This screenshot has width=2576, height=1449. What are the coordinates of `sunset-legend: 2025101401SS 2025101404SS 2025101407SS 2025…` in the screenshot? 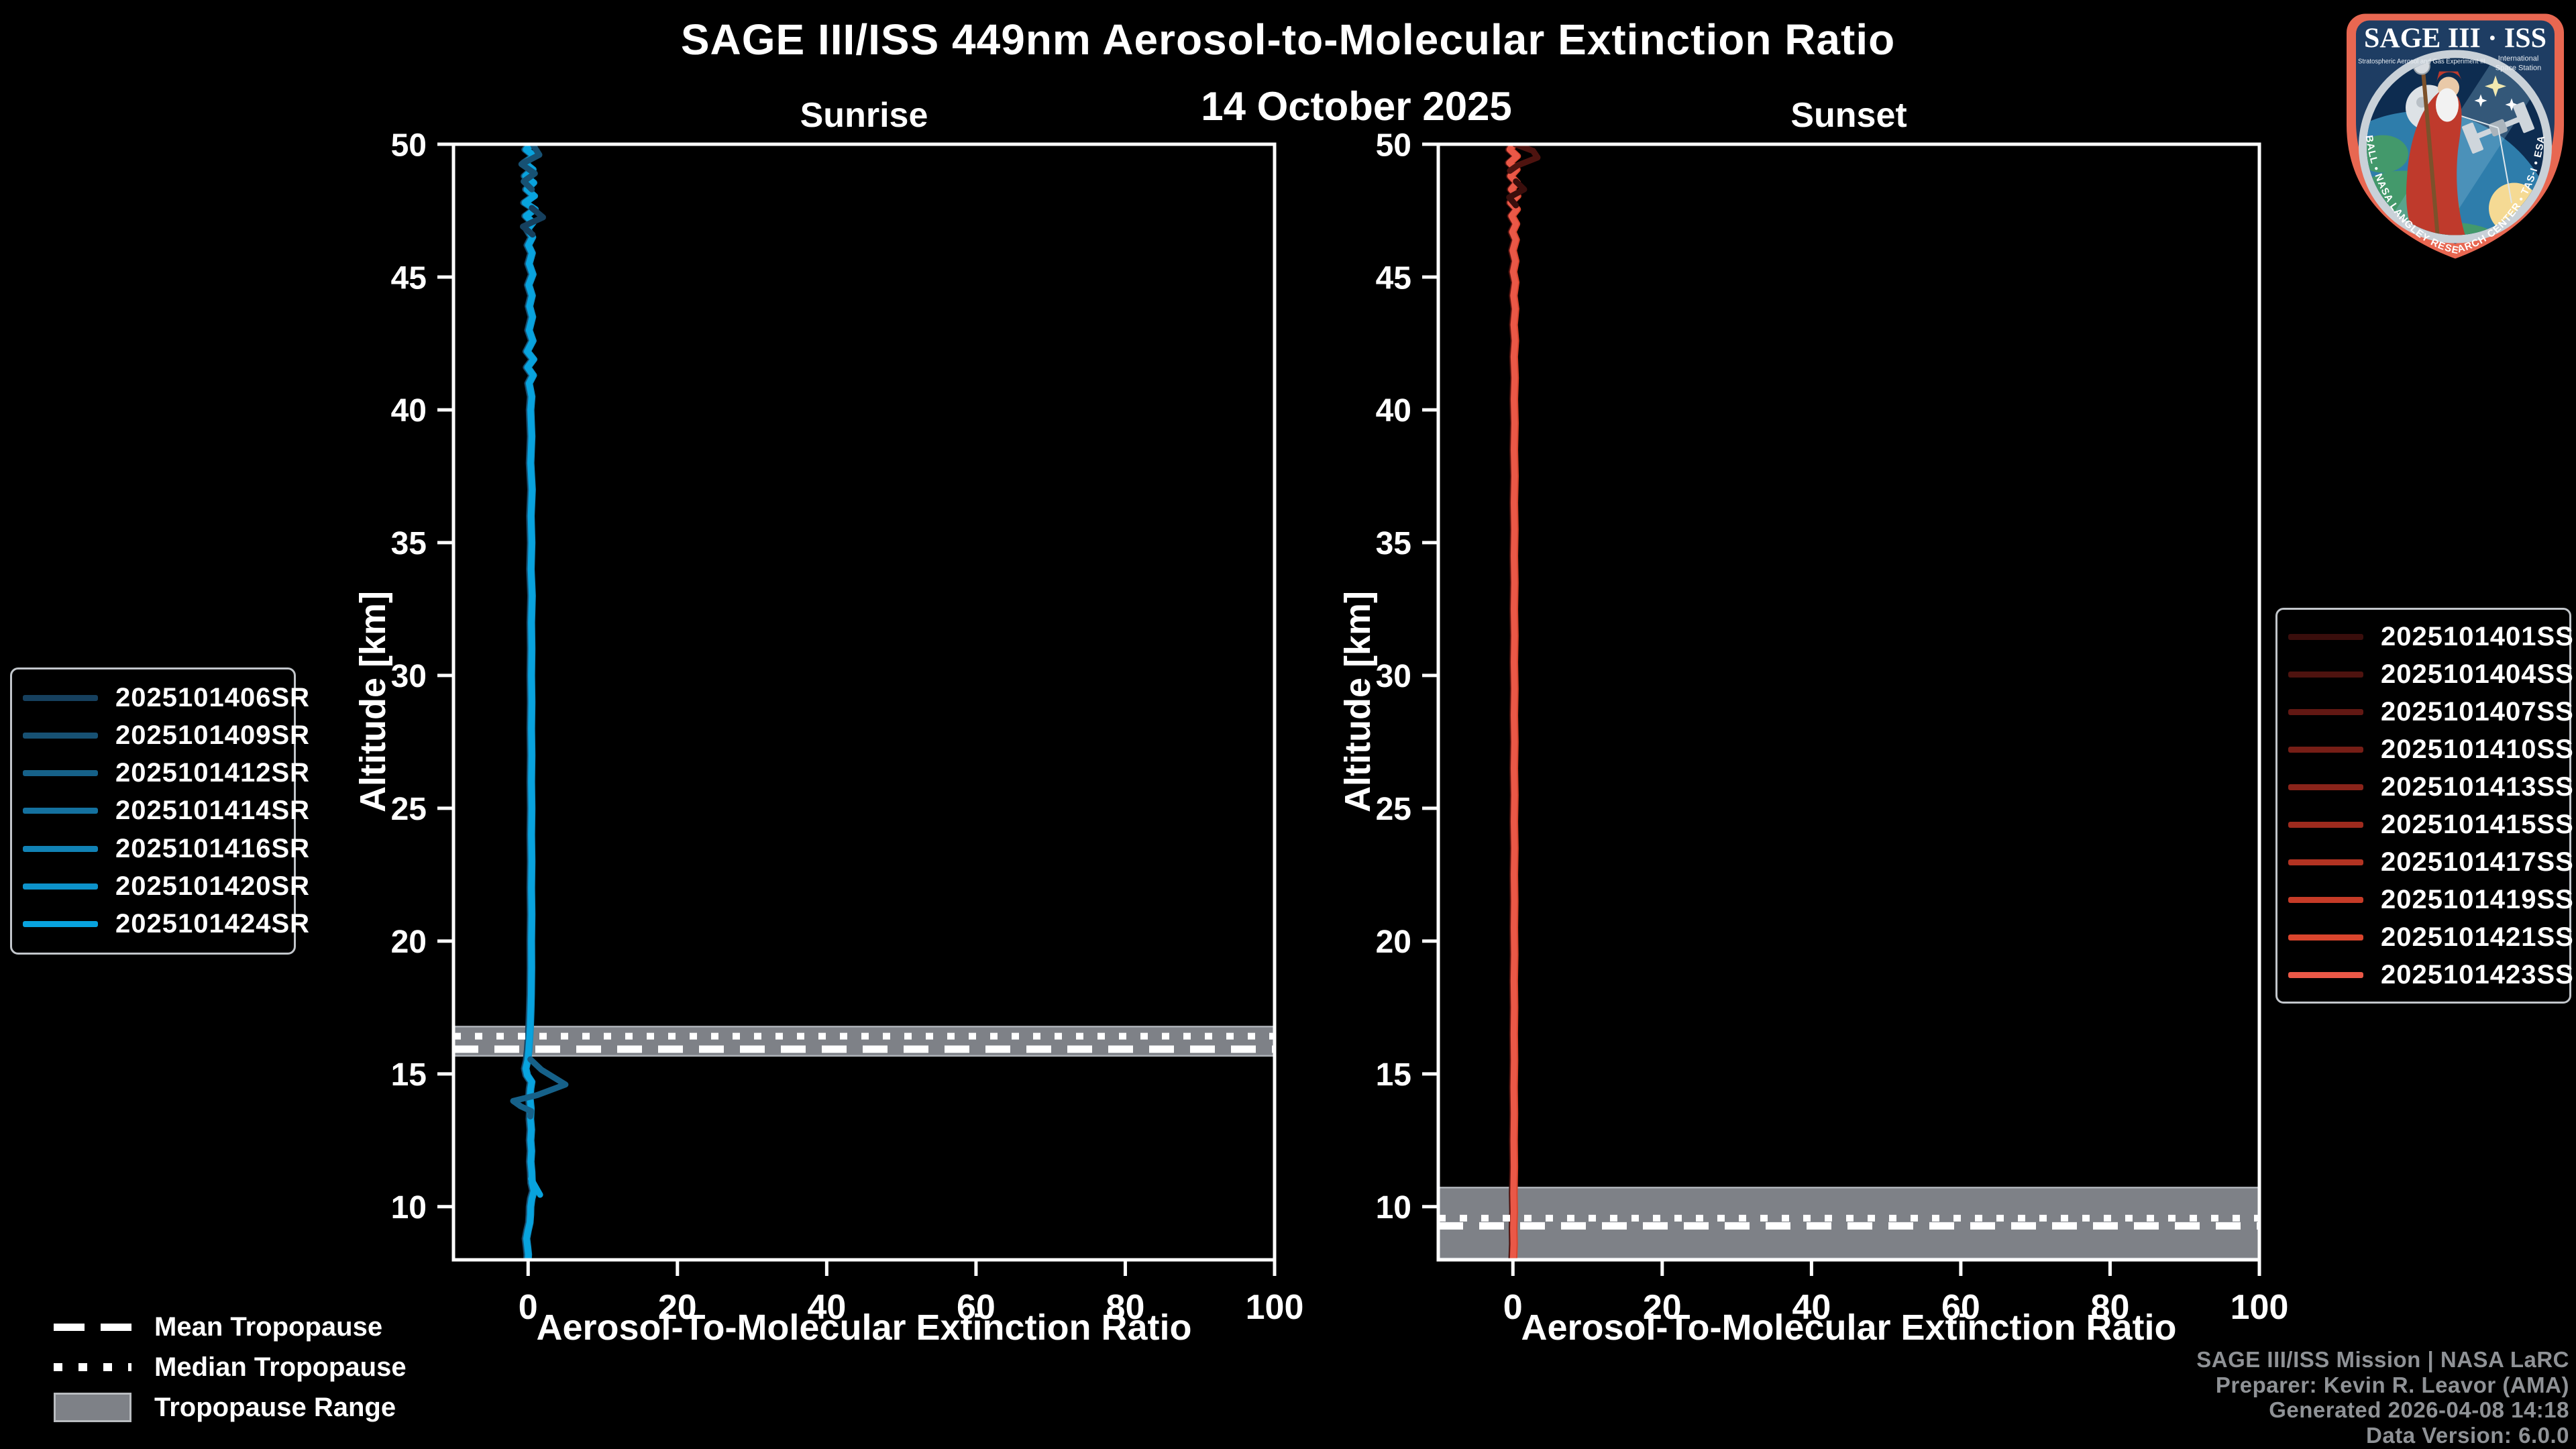 It's located at (2424, 806).